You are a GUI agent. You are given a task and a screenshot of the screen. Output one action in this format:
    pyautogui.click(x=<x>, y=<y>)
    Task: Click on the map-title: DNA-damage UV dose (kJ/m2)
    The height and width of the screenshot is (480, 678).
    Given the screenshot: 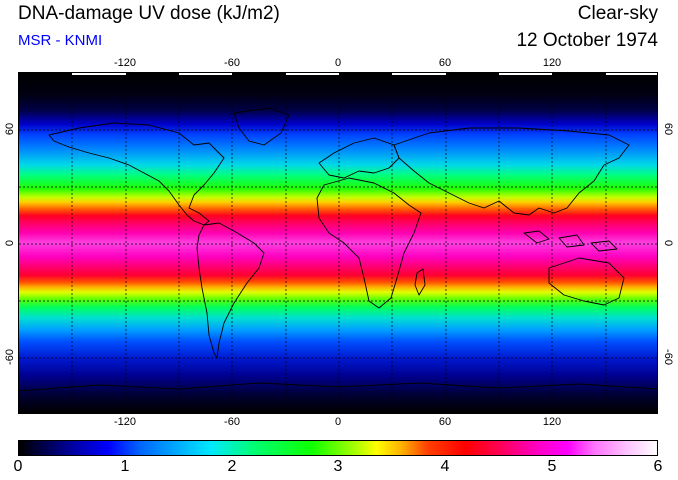 What is the action you would take?
    pyautogui.click(x=149, y=13)
    